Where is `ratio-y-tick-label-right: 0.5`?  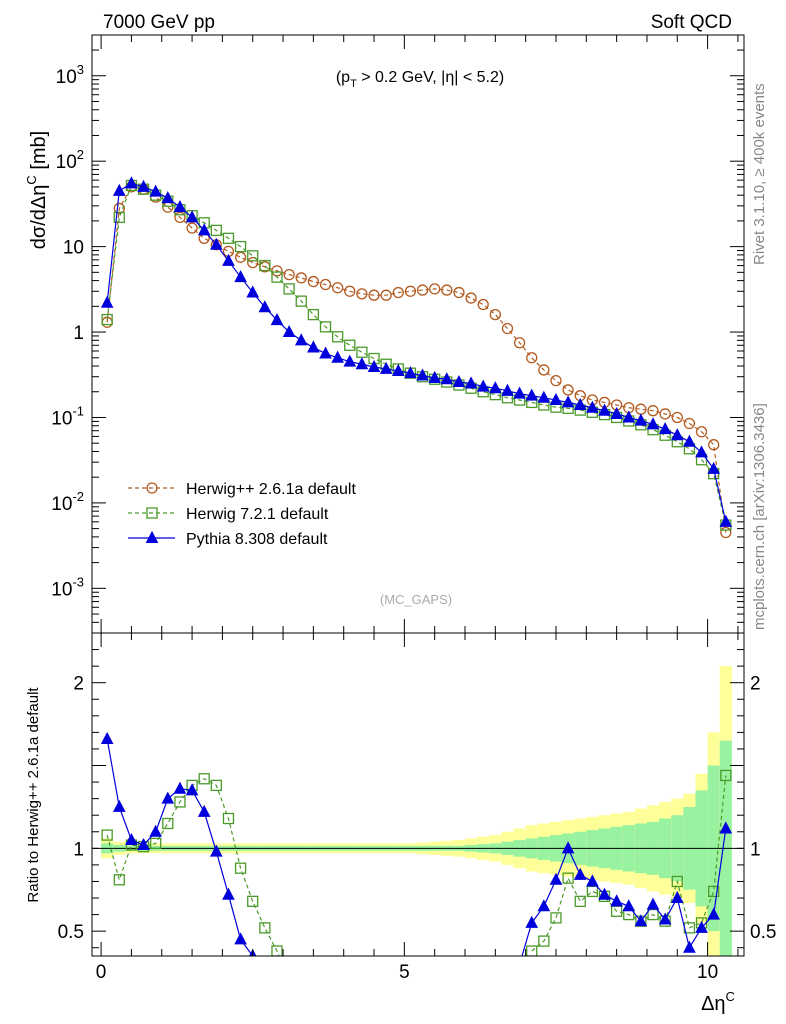 ratio-y-tick-label-right: 0.5 is located at coordinates (763, 932).